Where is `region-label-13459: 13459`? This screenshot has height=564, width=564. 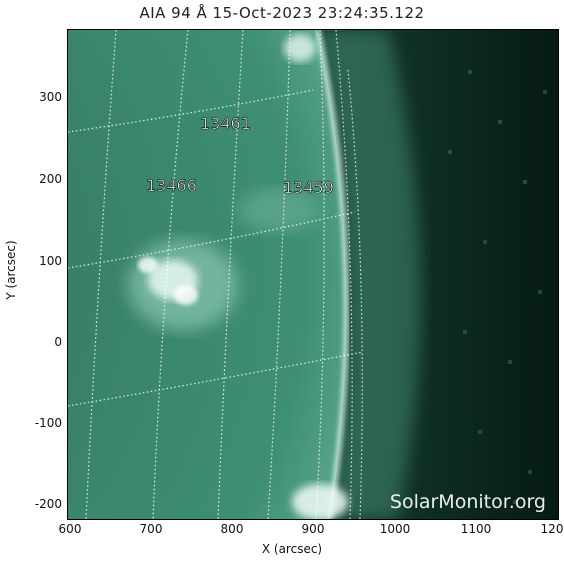
region-label-13459: 13459 is located at coordinates (308, 187).